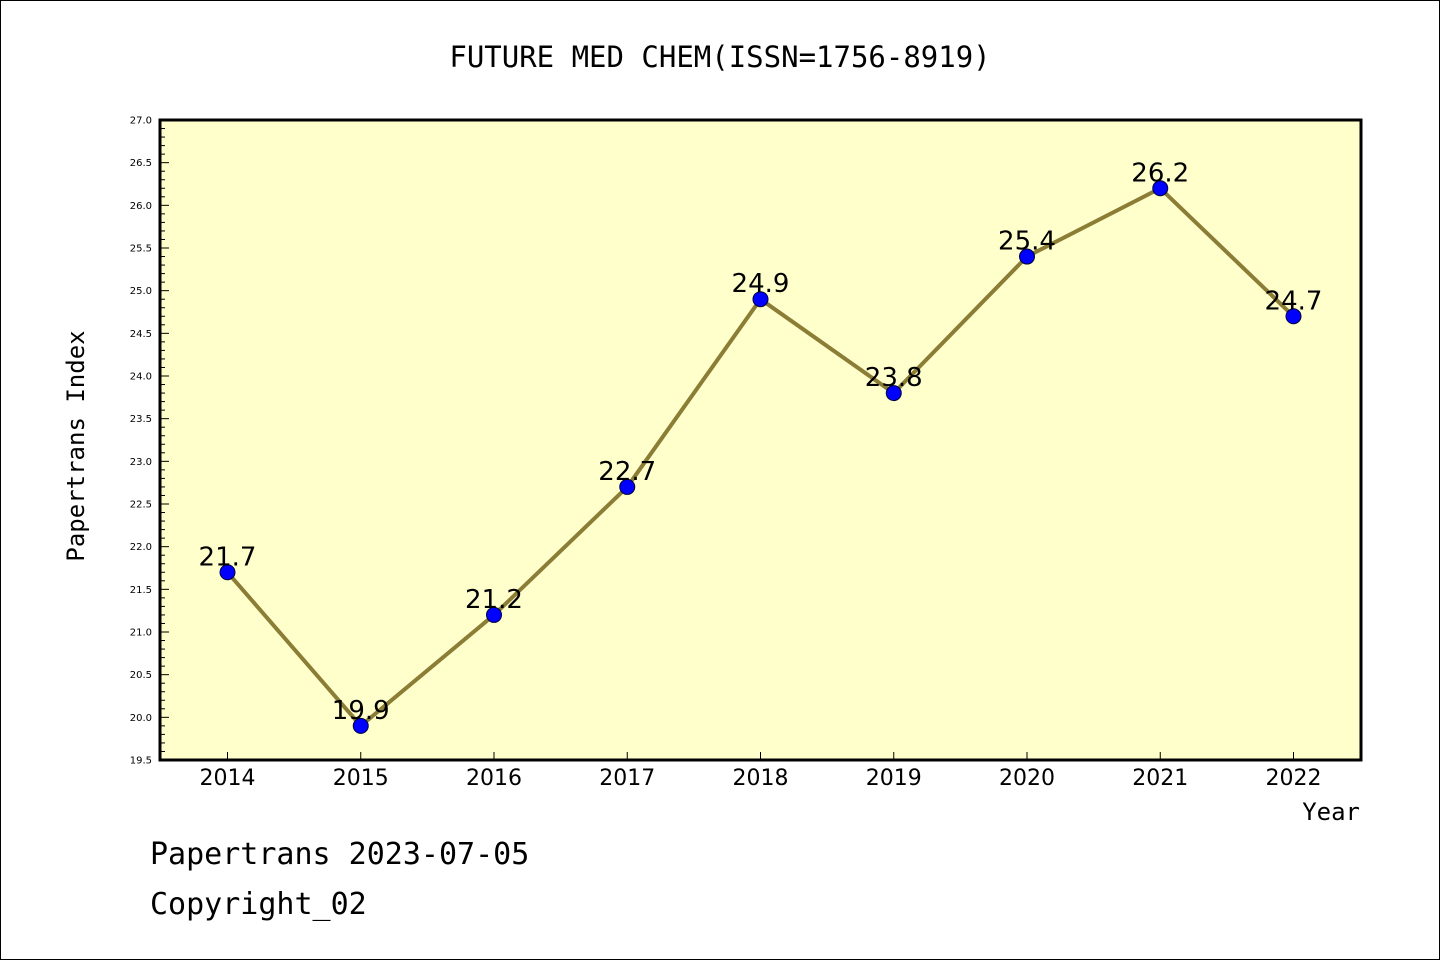  I want to click on y-tick-label: 24.5, so click(141, 334).